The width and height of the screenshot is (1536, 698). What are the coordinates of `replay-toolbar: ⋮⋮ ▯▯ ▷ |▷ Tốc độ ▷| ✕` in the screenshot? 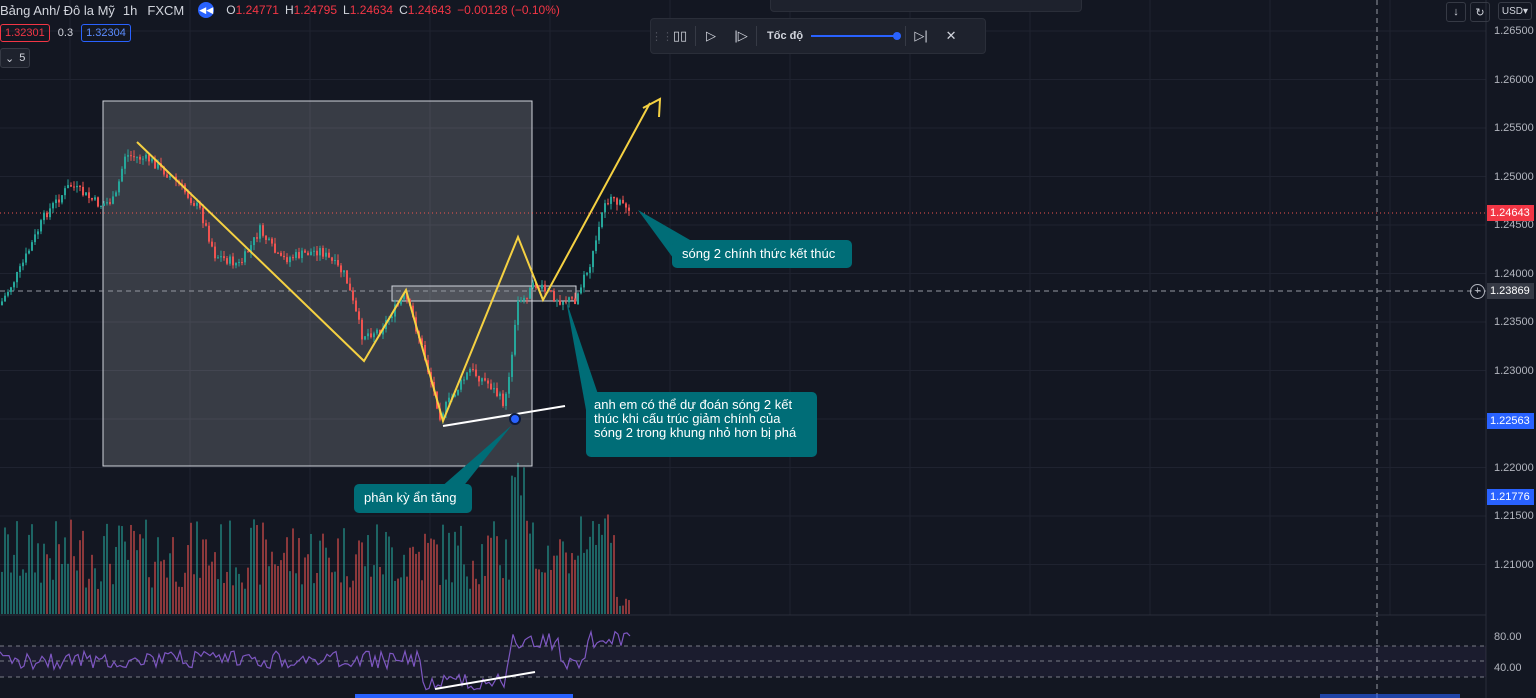 It's located at (818, 36).